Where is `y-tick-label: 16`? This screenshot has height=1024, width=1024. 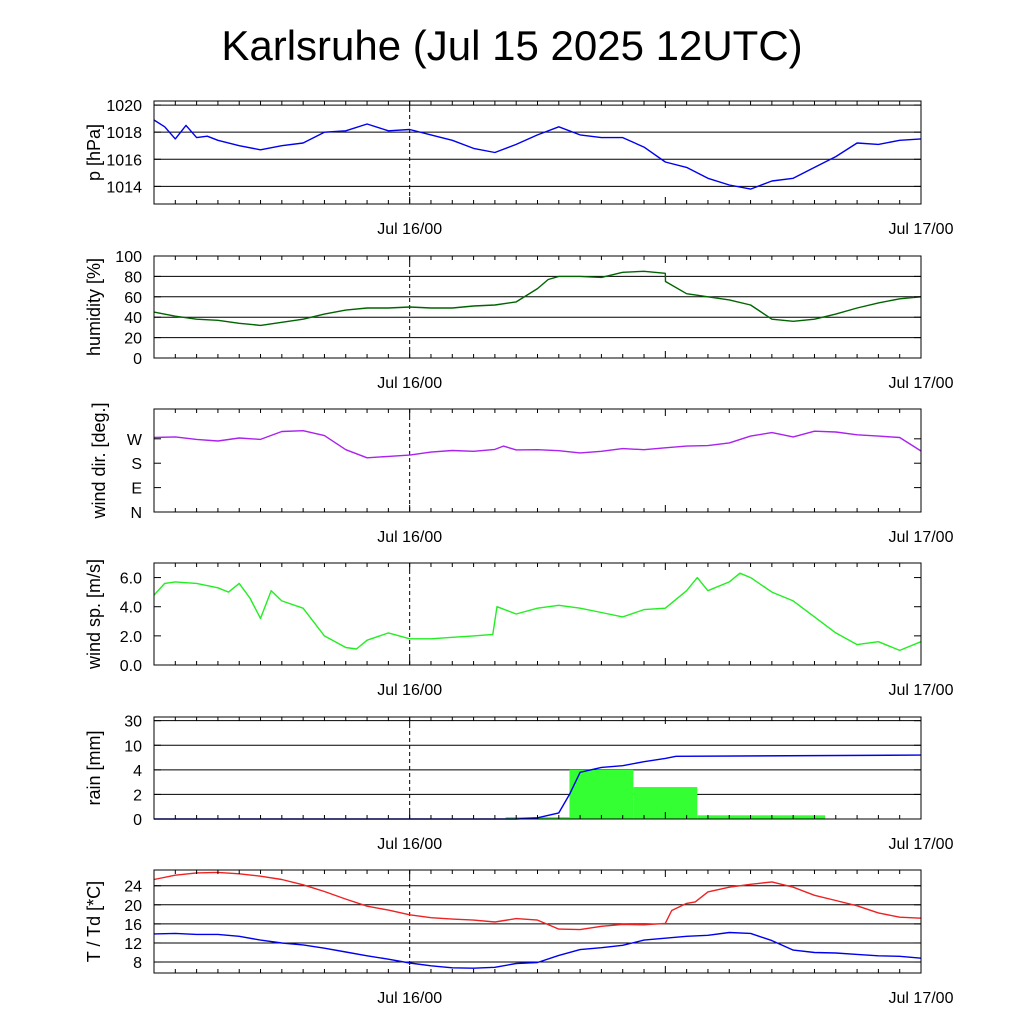
y-tick-label: 16 is located at coordinates (133, 925).